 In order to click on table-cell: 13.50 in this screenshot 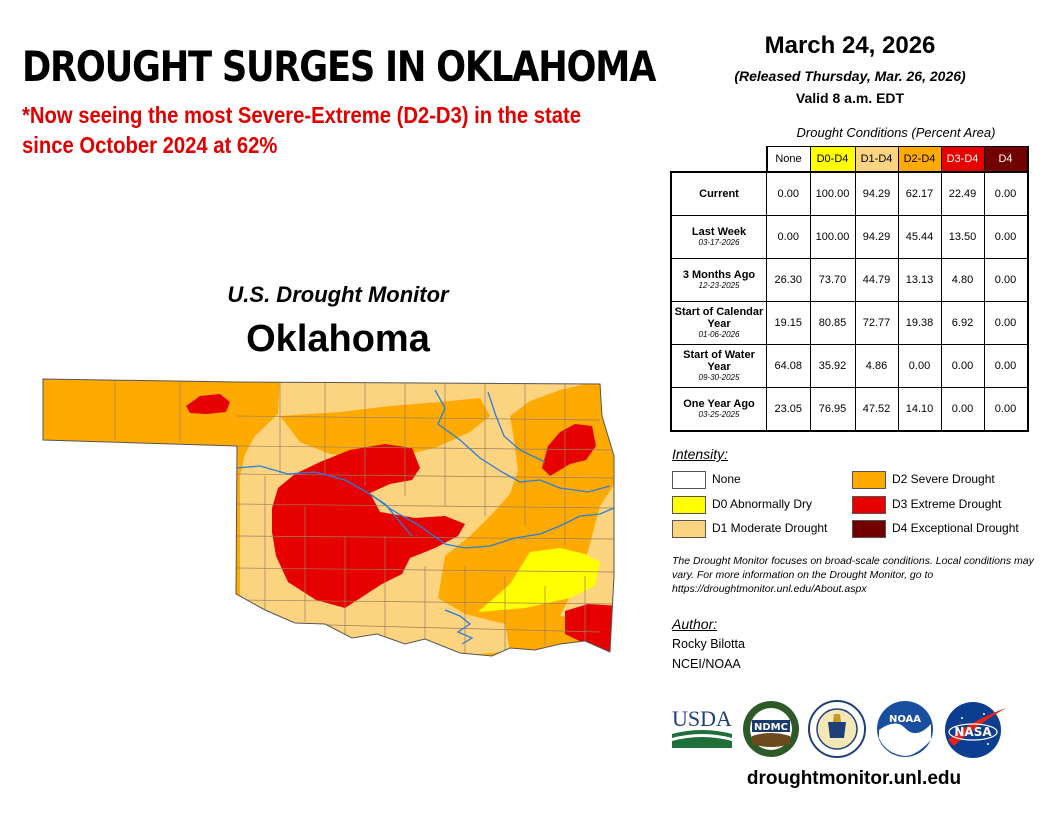, I will do `click(962, 237)`.